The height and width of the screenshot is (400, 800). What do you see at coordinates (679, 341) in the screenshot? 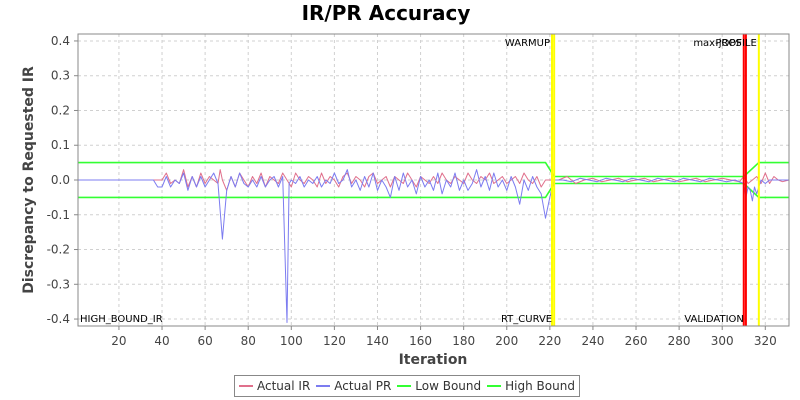
I see `x-tick-label: 280` at bounding box center [679, 341].